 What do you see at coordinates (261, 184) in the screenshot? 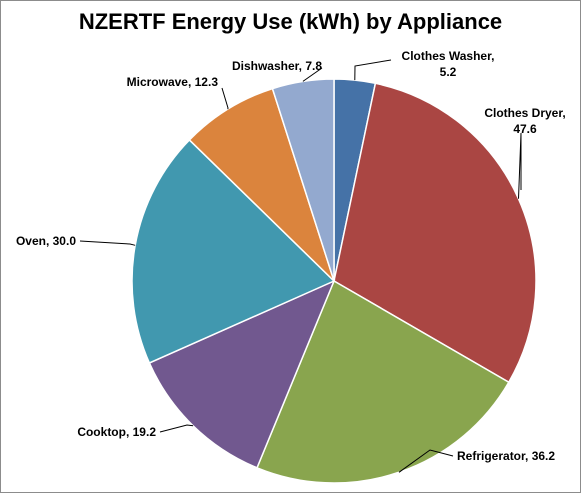
I see `pie-slice-microwave` at bounding box center [261, 184].